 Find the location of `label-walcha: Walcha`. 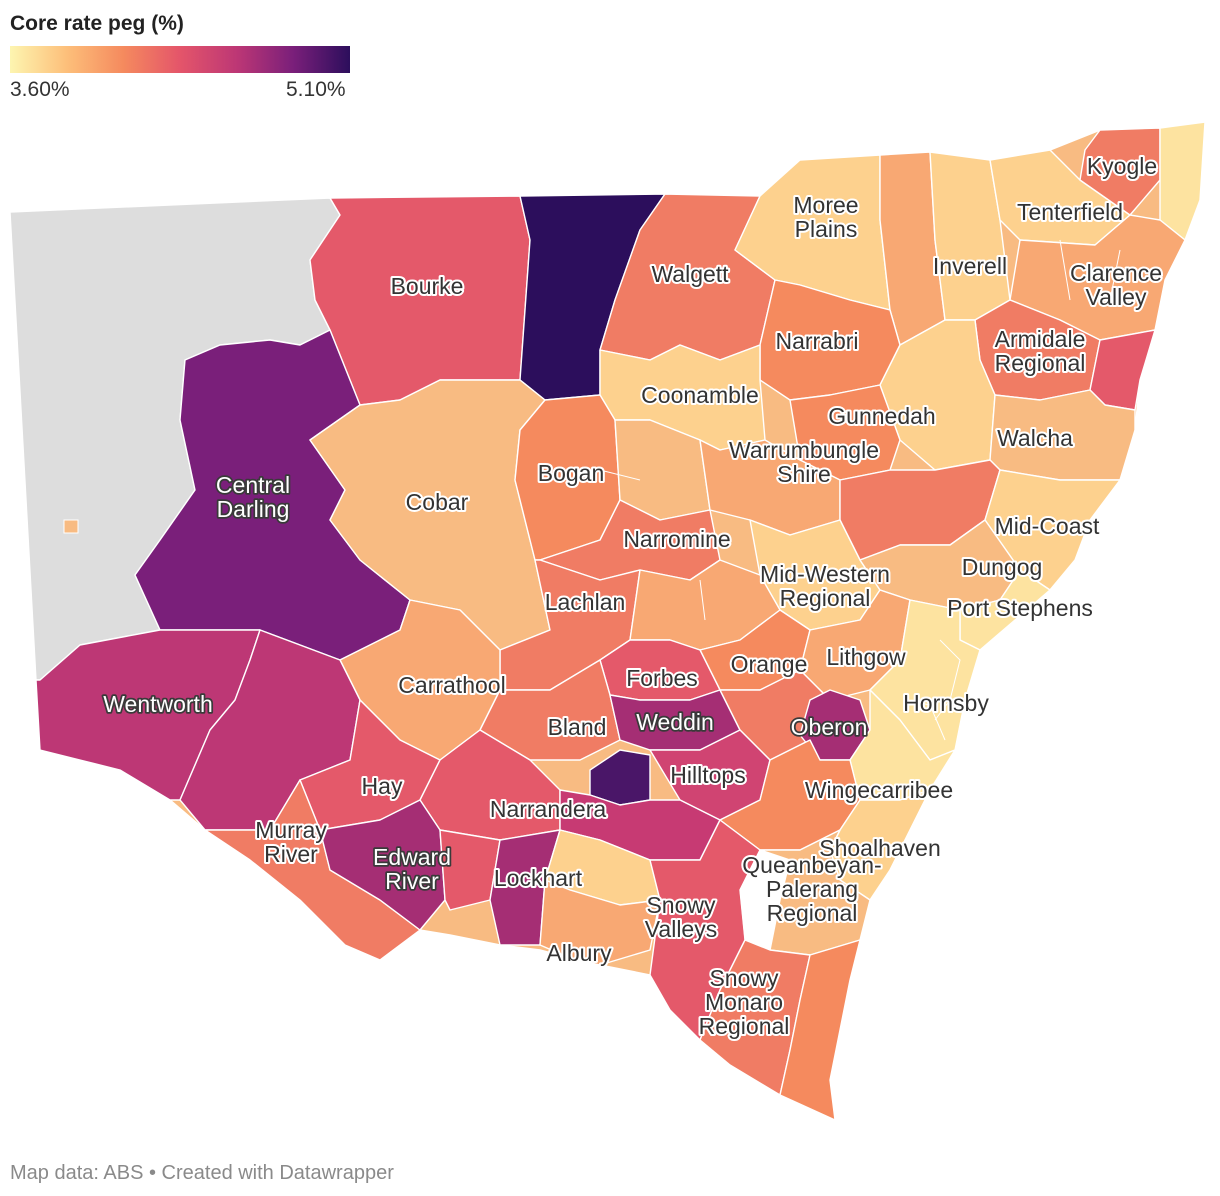

label-walcha: Walcha is located at coordinates (1035, 438).